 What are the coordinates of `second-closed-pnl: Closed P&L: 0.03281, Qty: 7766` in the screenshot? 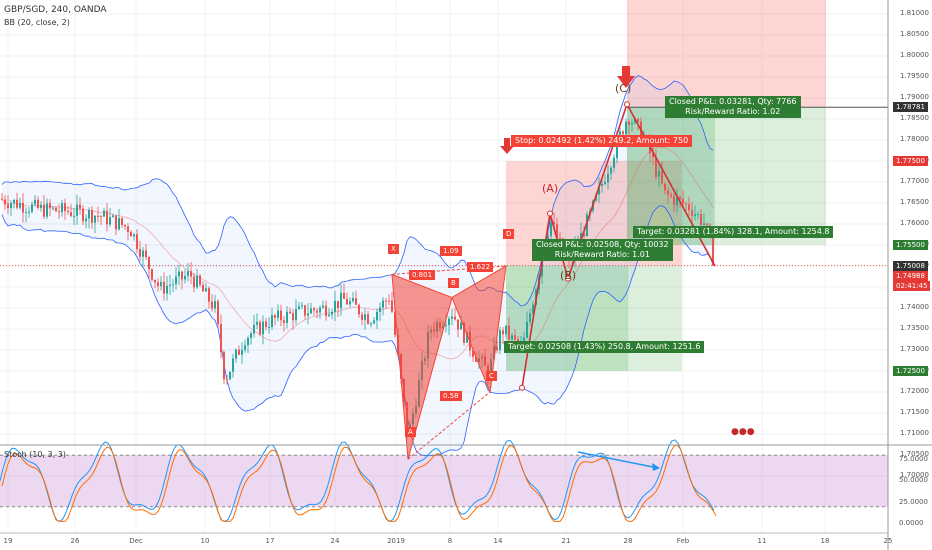 It's located at (733, 101).